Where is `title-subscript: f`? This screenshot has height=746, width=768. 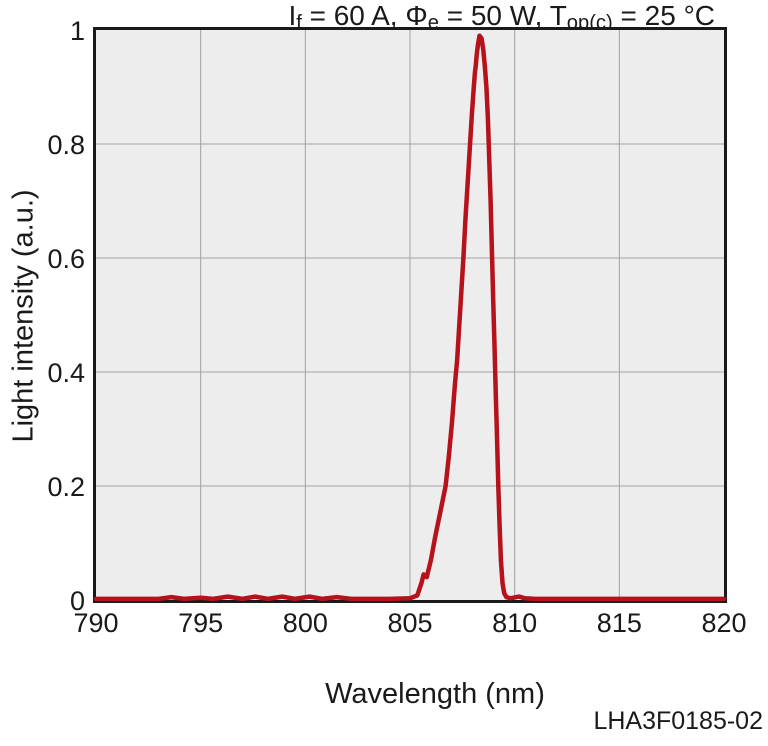
title-subscript: f is located at coordinates (299, 23).